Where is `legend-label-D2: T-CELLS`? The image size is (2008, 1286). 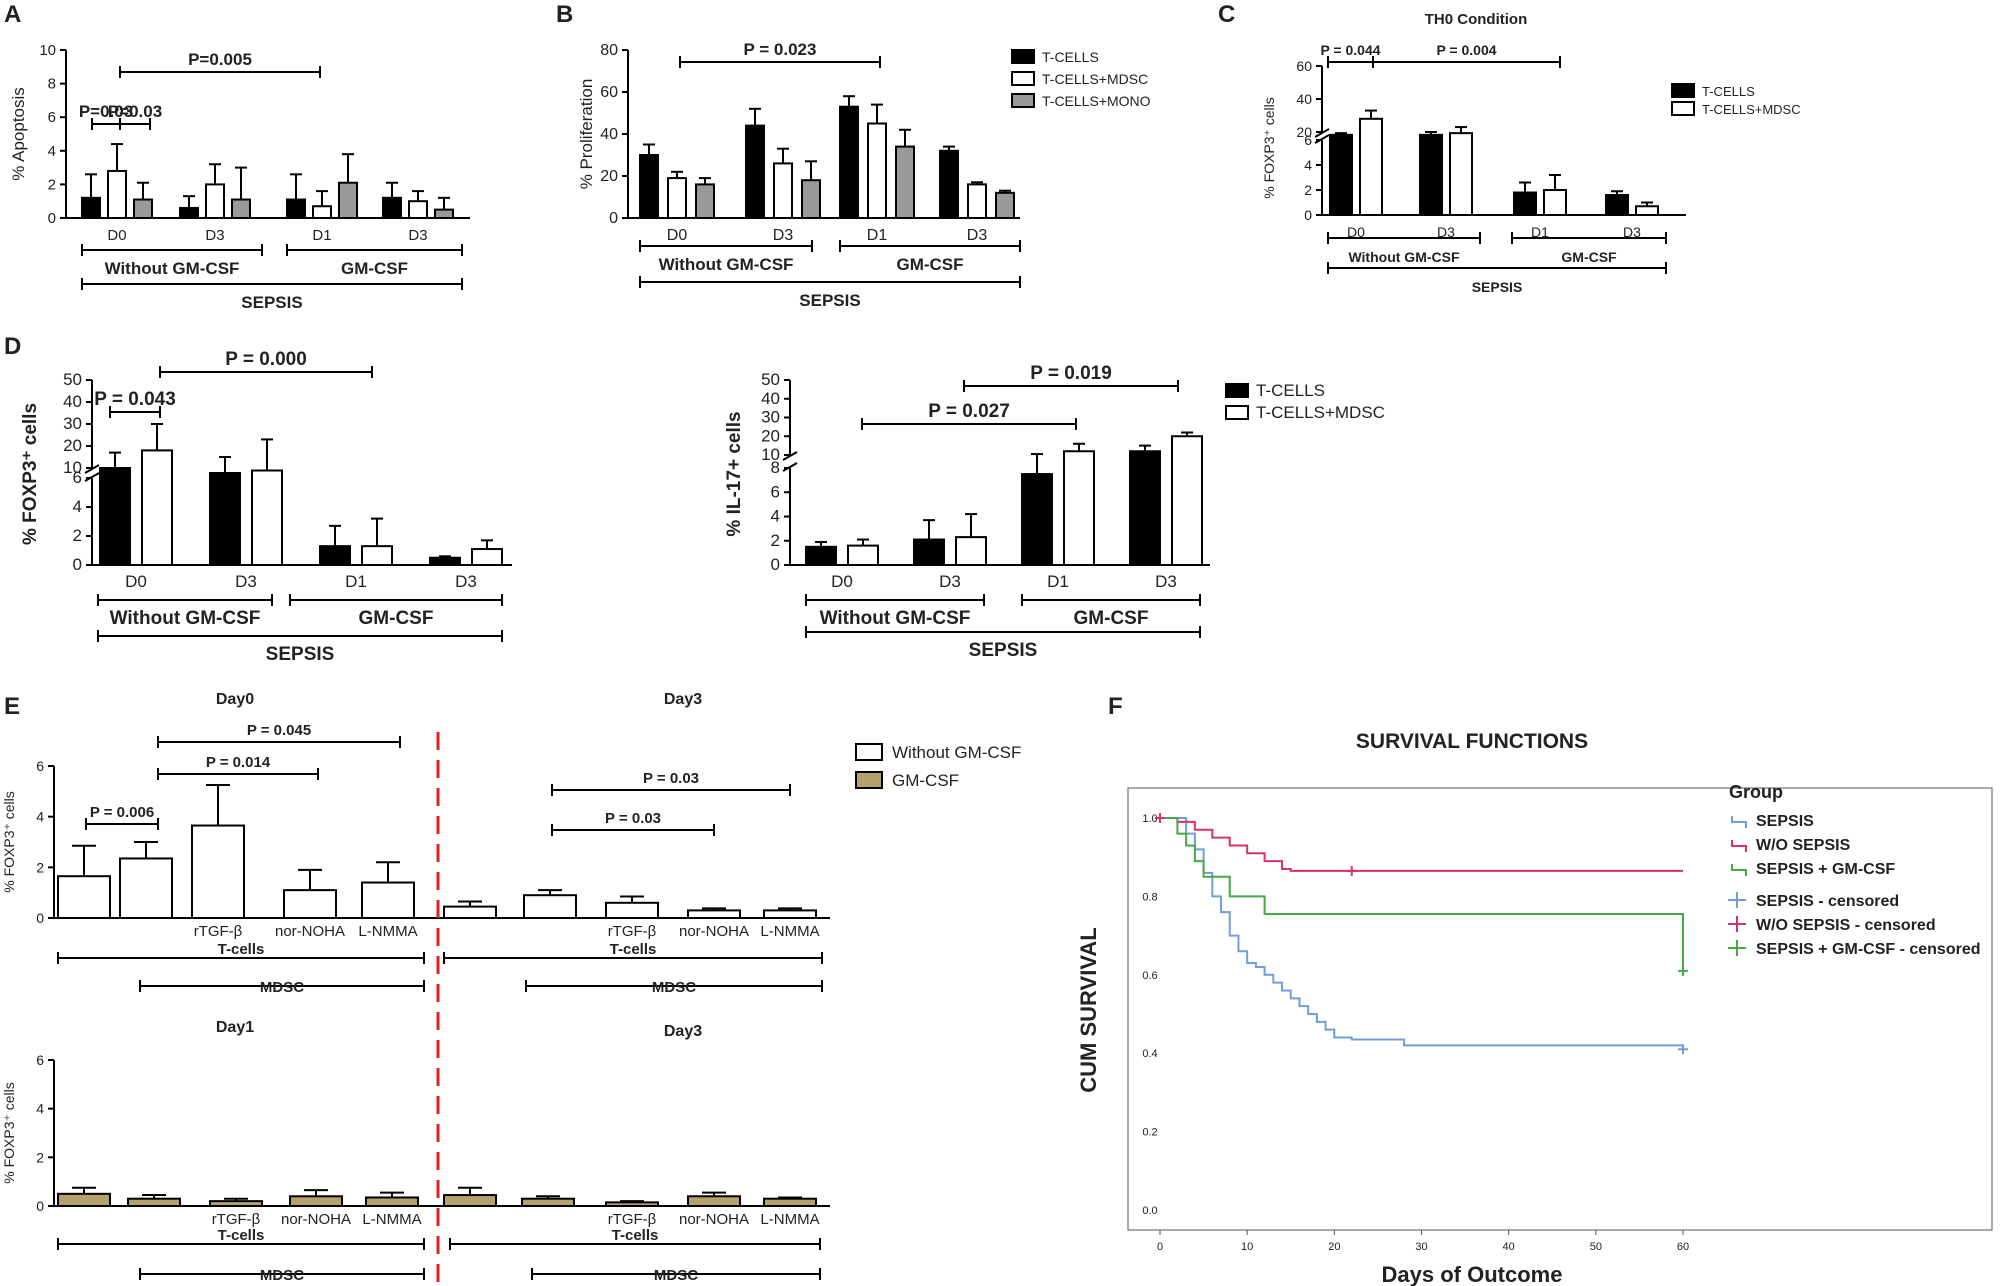 legend-label-D2: T-CELLS is located at coordinates (1290, 390).